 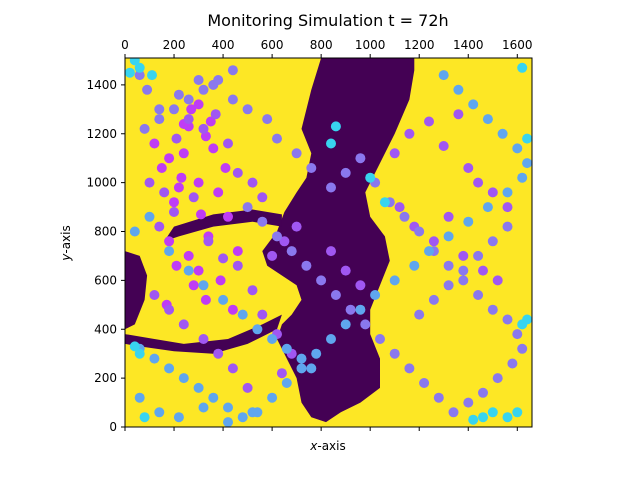 What do you see at coordinates (66, 239) in the screenshot?
I see `y-axis-label-suffix: -axis` at bounding box center [66, 239].